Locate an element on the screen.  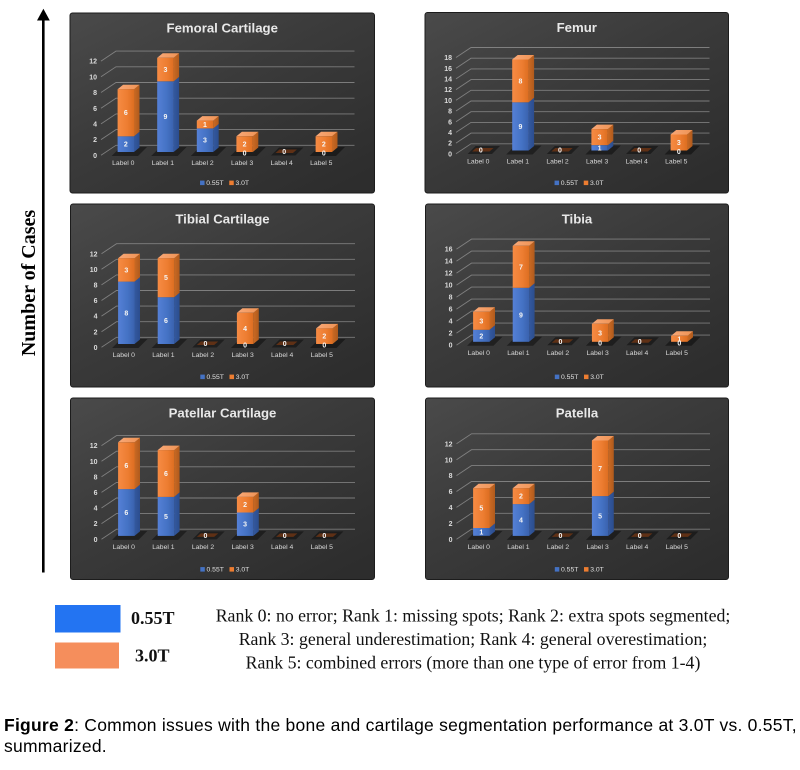
svg-text: 1 is located at coordinates (600, 148).